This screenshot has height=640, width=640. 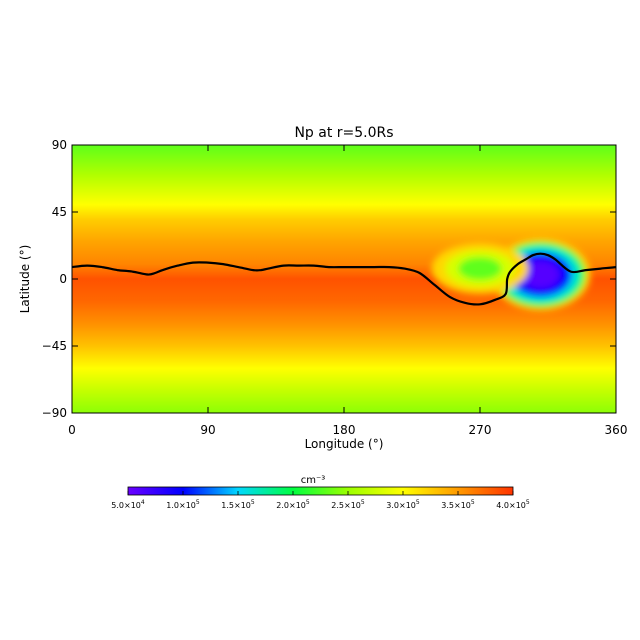 What do you see at coordinates (403, 504) in the screenshot?
I see `colorbar-tick-label: 3.0×10⁵` at bounding box center [403, 504].